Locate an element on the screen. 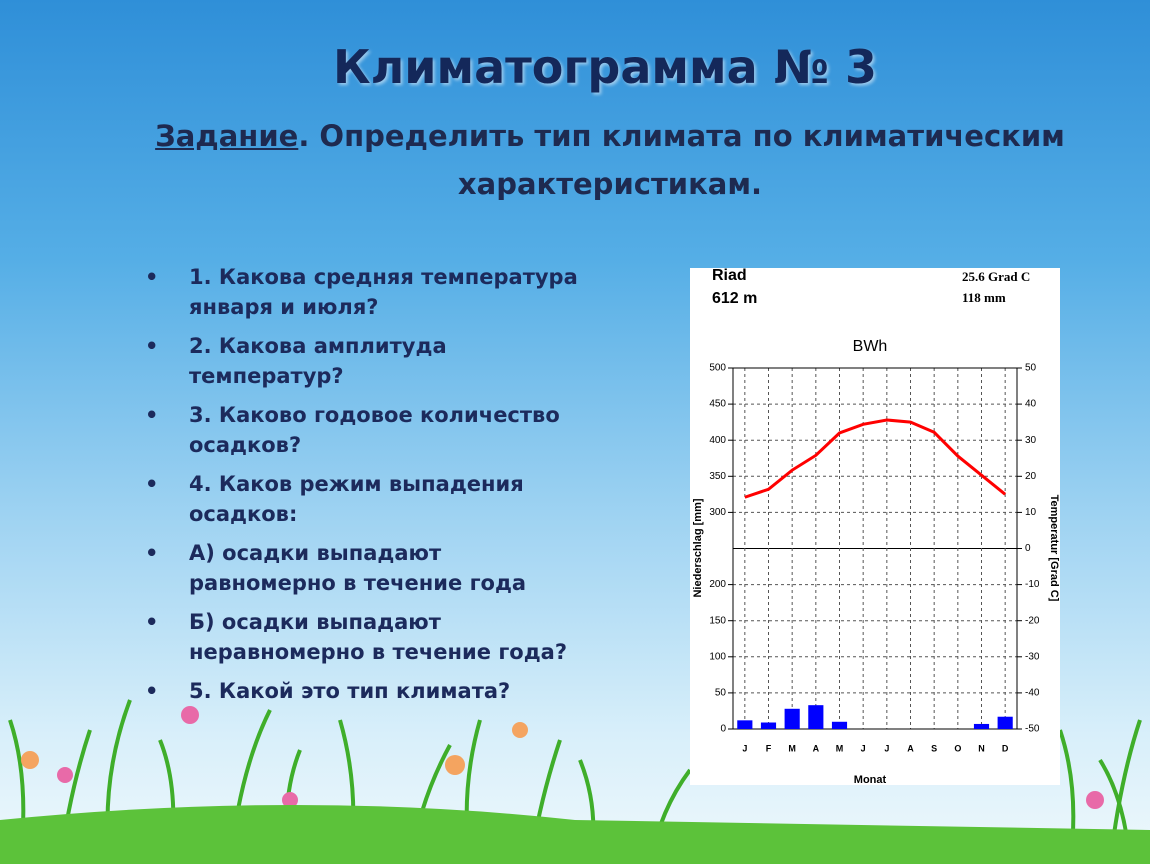  x-tick-label: F is located at coordinates (769, 748).